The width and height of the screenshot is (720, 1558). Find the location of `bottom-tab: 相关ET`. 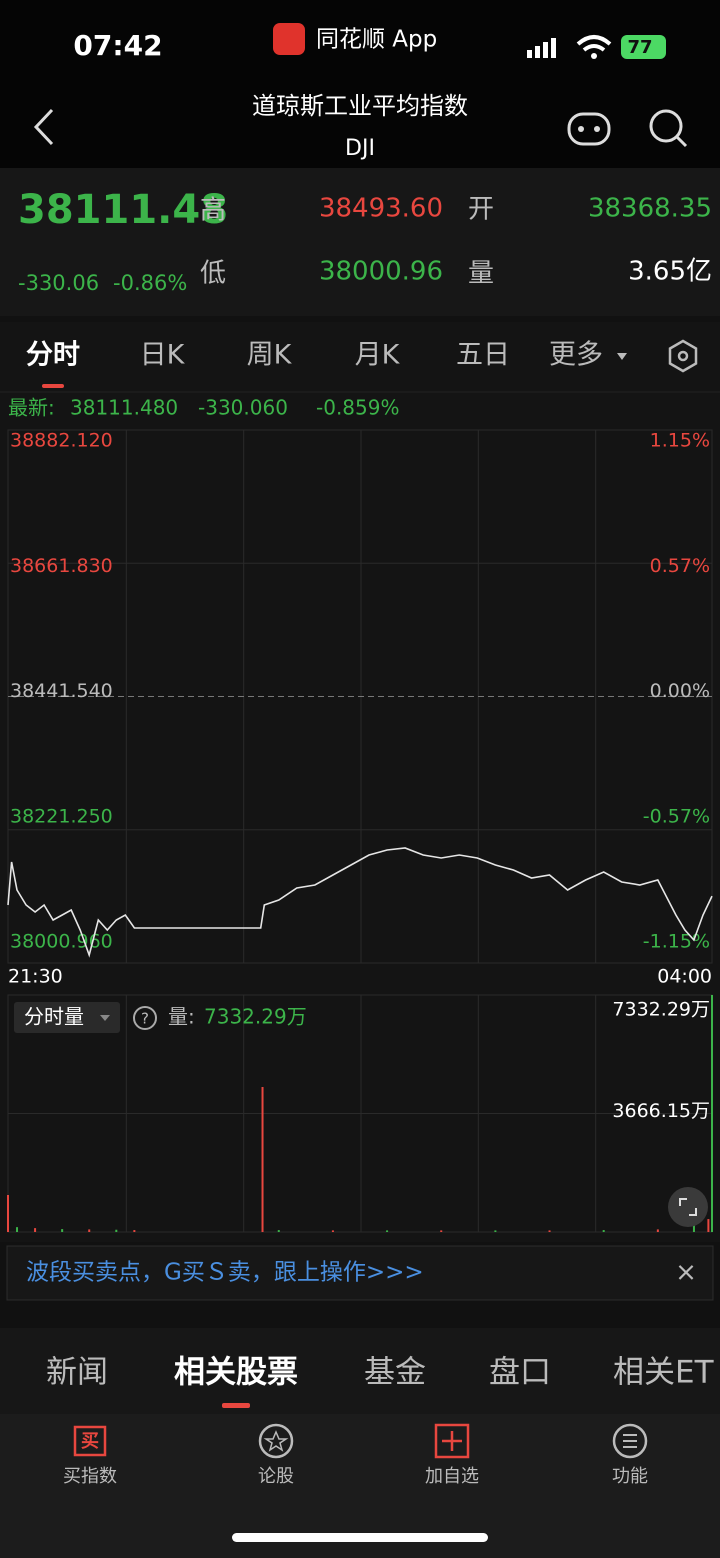

bottom-tab: 相关ET is located at coordinates (664, 1373).